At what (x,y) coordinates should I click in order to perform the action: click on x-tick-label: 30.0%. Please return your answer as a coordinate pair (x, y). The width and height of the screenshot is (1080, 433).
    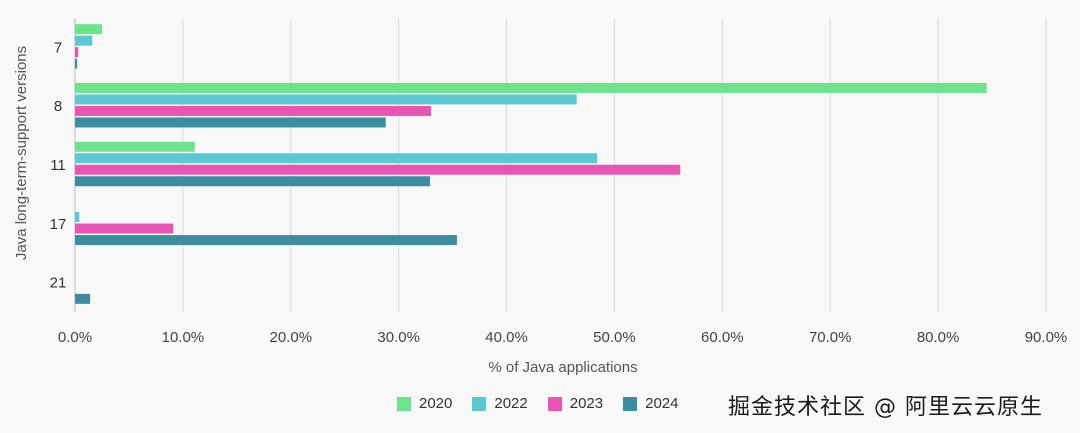
    Looking at the image, I should click on (398, 337).